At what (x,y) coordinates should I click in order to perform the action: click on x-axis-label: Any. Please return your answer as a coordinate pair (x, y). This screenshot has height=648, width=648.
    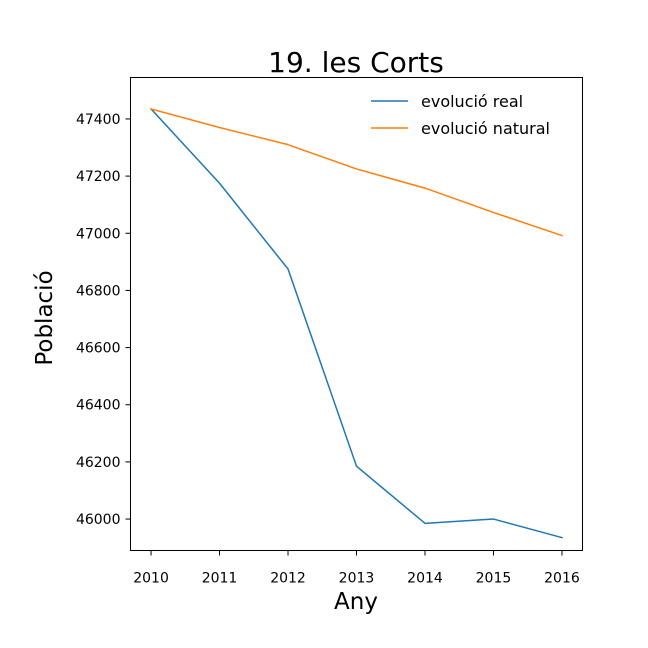
    Looking at the image, I should click on (356, 602).